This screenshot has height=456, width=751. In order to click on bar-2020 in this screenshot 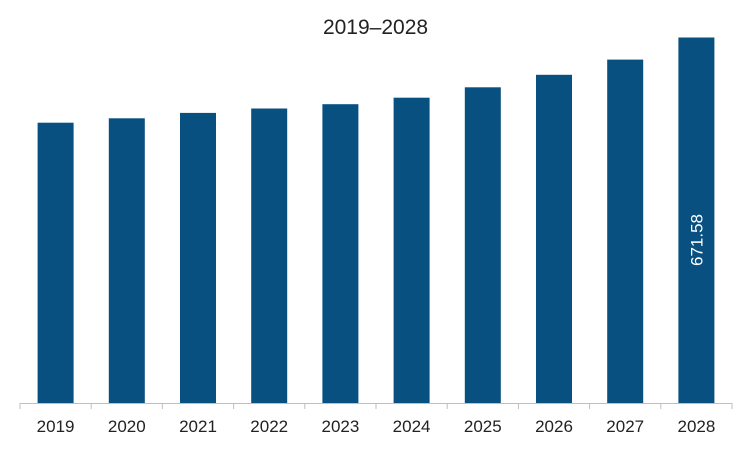, I will do `click(126, 261)`.